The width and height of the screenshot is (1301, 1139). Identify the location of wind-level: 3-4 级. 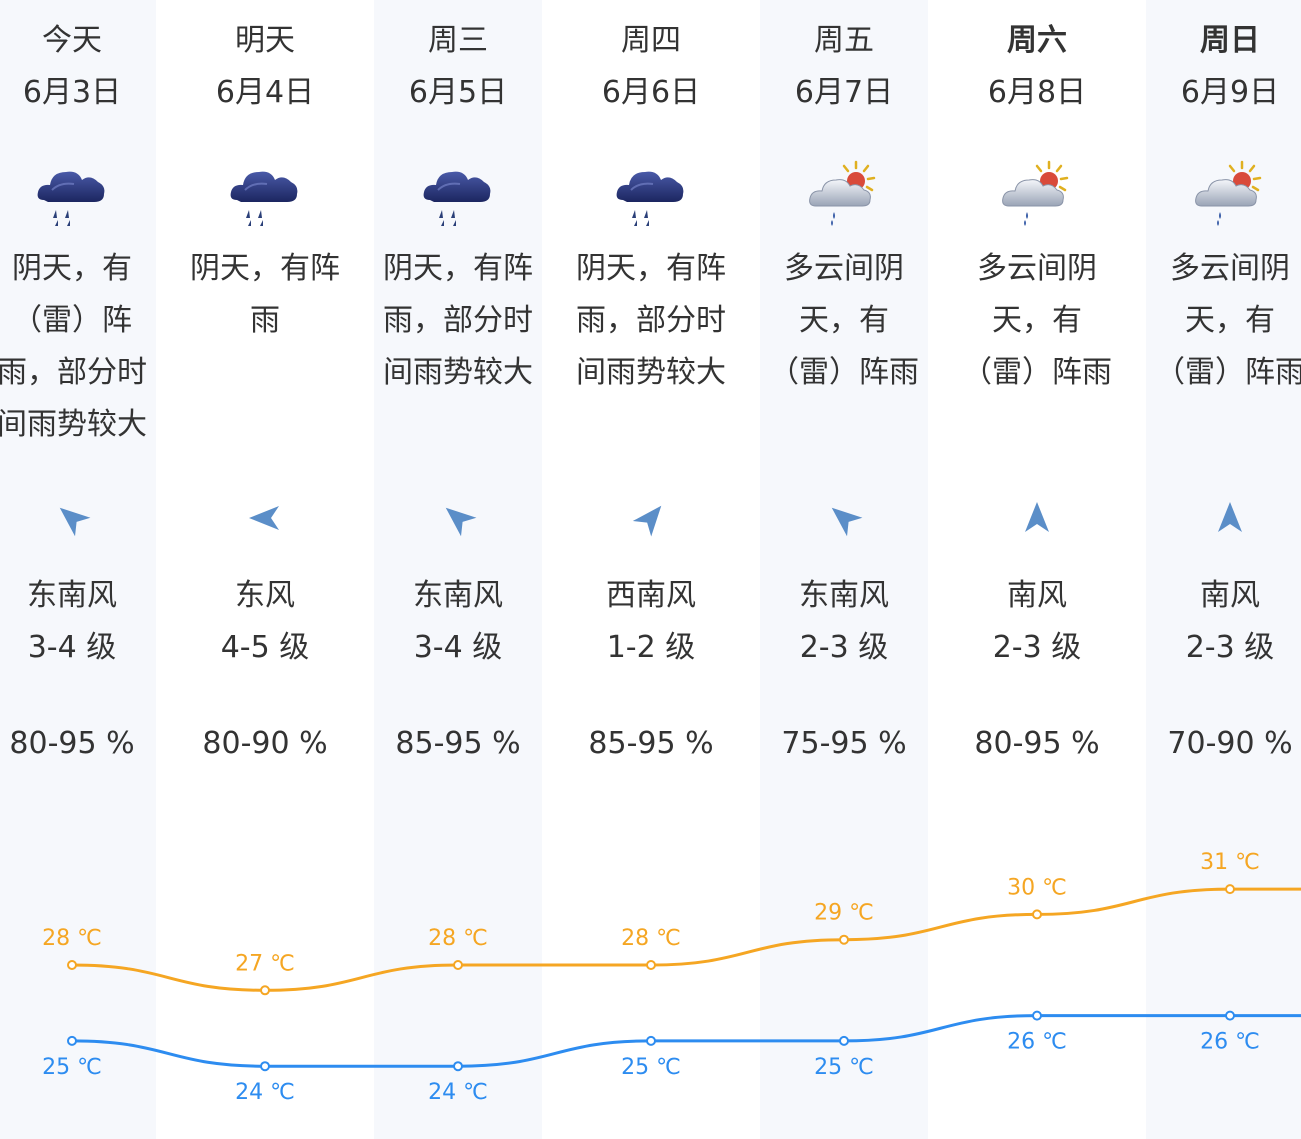
(72, 647).